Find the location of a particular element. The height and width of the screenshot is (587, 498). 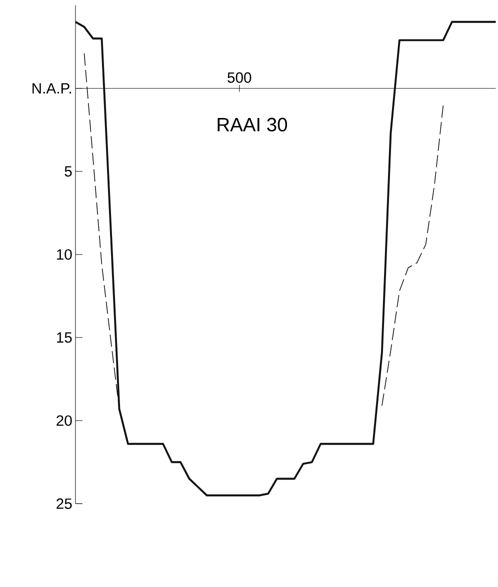

y-tick-label: 10 is located at coordinates (64, 254).